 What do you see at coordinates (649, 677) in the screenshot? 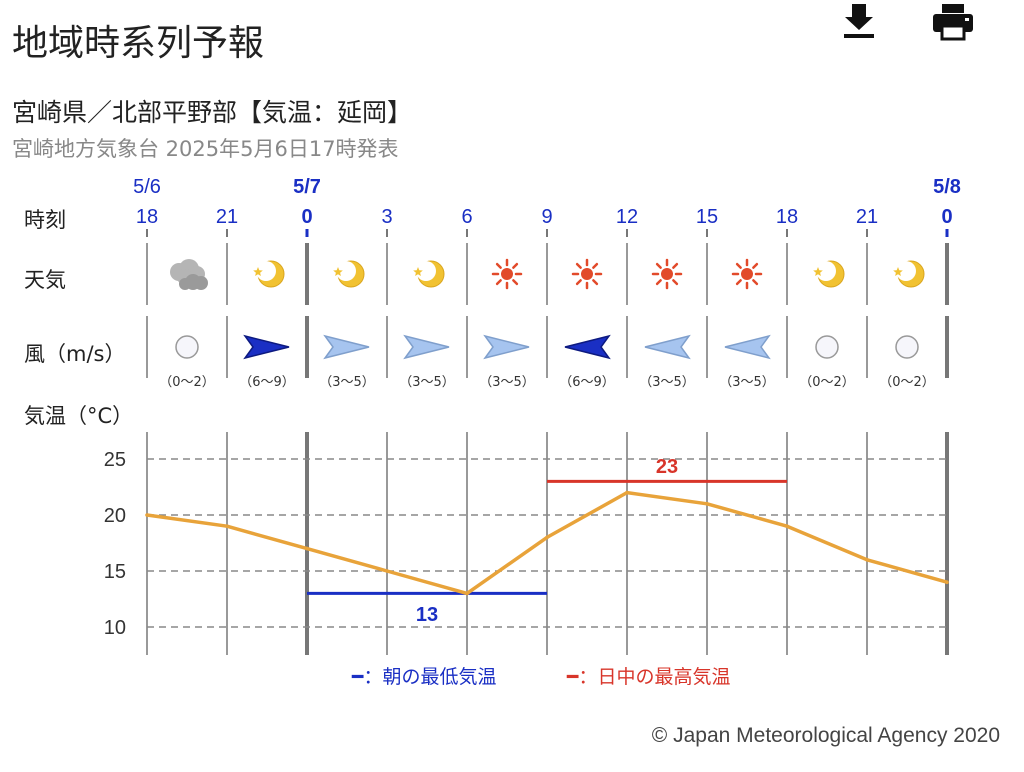
I see `legend-max-temp: ━：日中の最高気温` at bounding box center [649, 677].